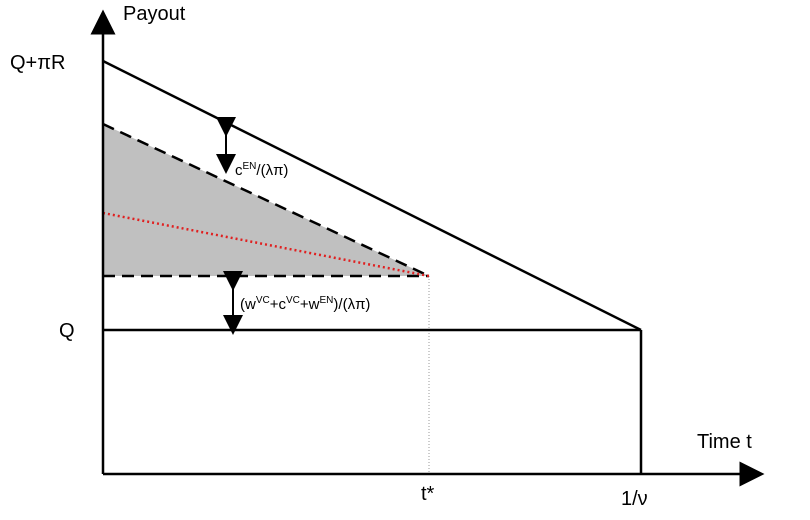 This screenshot has height=520, width=810. What do you see at coordinates (428, 494) in the screenshot?
I see `x-tick-t-star: t*` at bounding box center [428, 494].